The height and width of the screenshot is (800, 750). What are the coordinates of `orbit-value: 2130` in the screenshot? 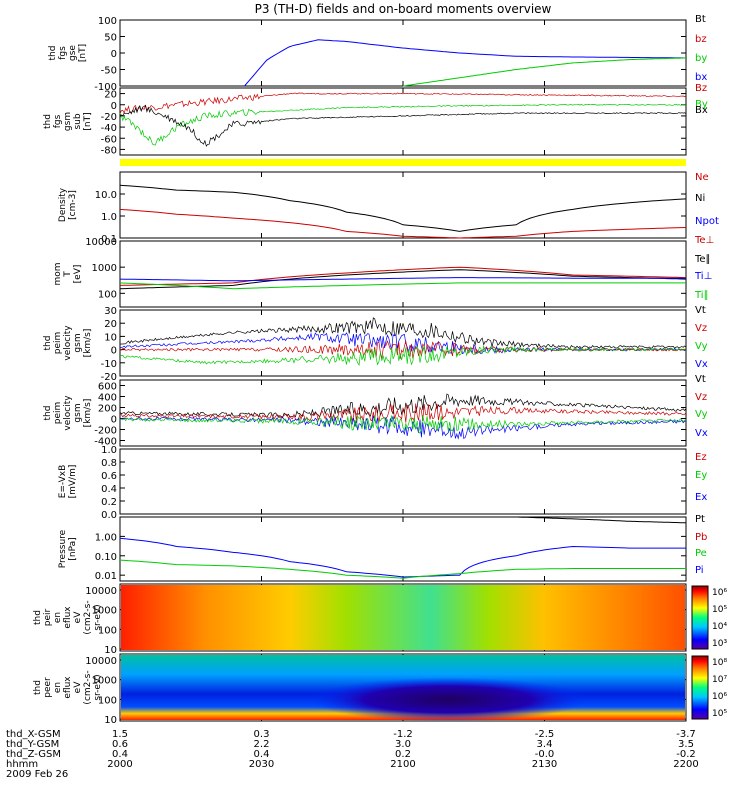 It's located at (544, 764).